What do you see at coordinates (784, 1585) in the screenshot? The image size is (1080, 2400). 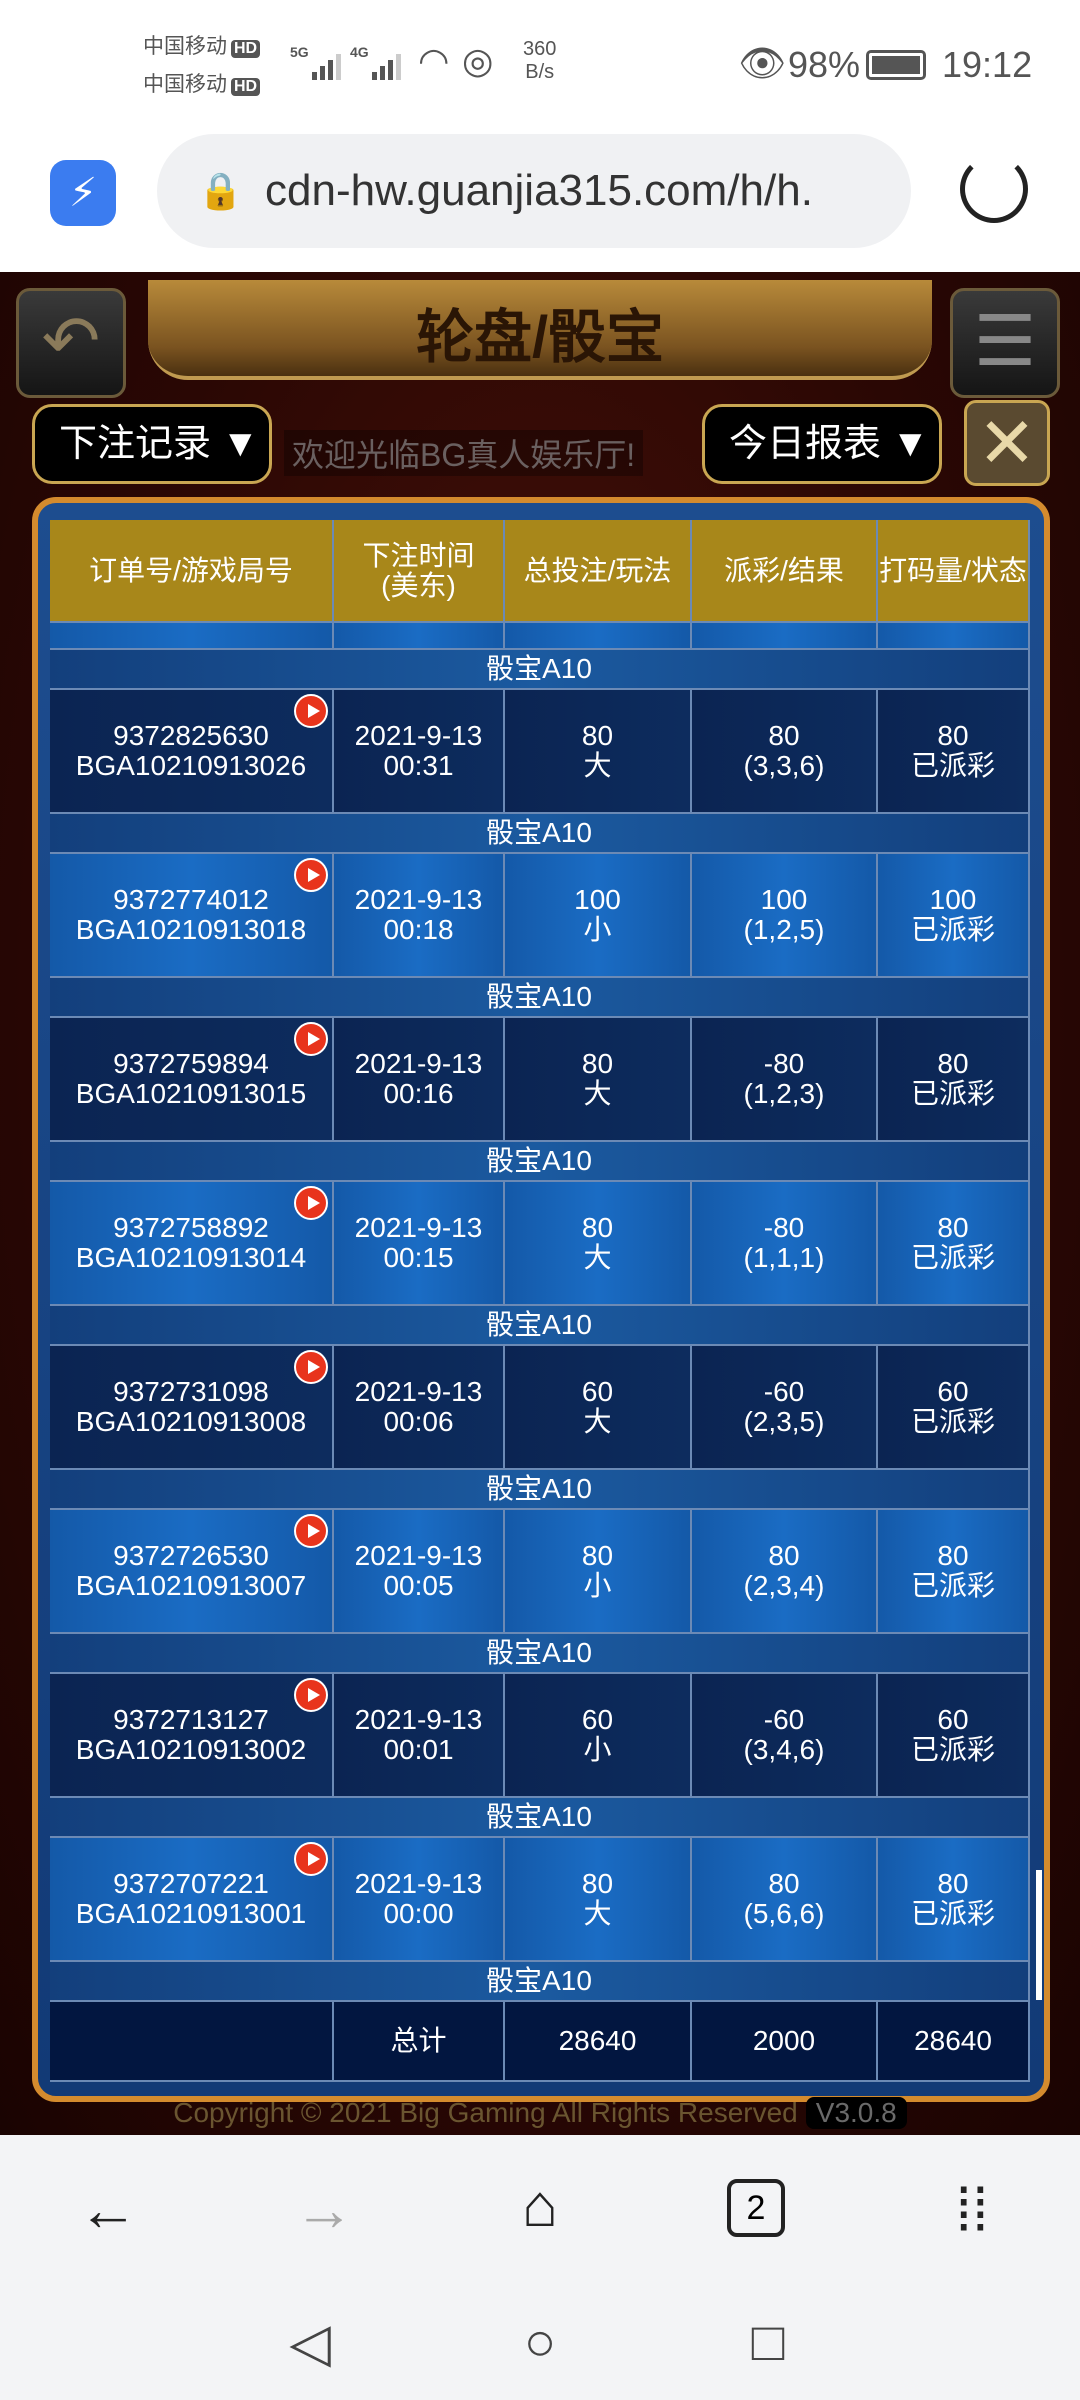 I see `result: (2,3,4)` at bounding box center [784, 1585].